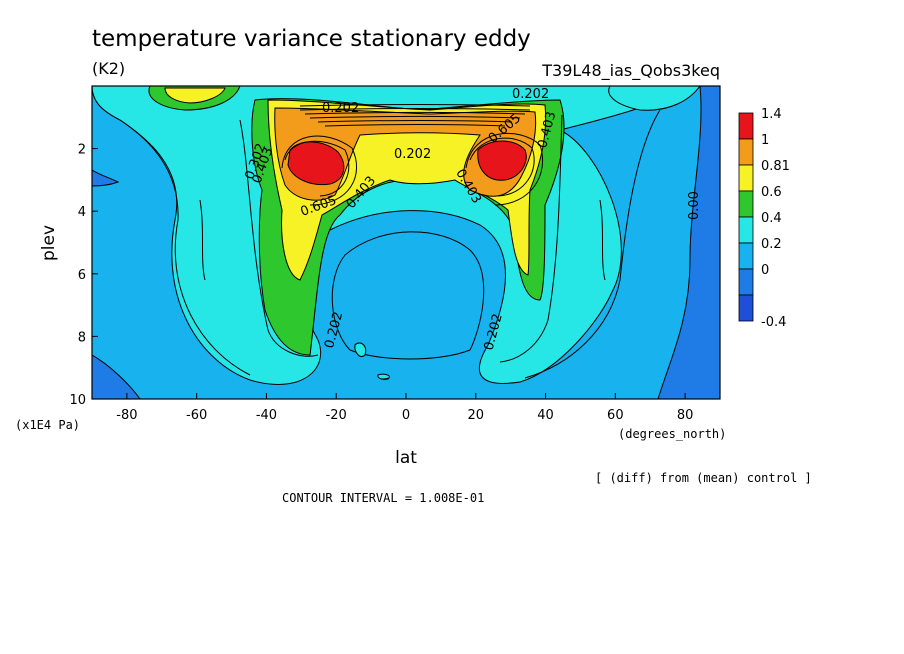  What do you see at coordinates (545, 415) in the screenshot?
I see `x-tick-label: 40` at bounding box center [545, 415].